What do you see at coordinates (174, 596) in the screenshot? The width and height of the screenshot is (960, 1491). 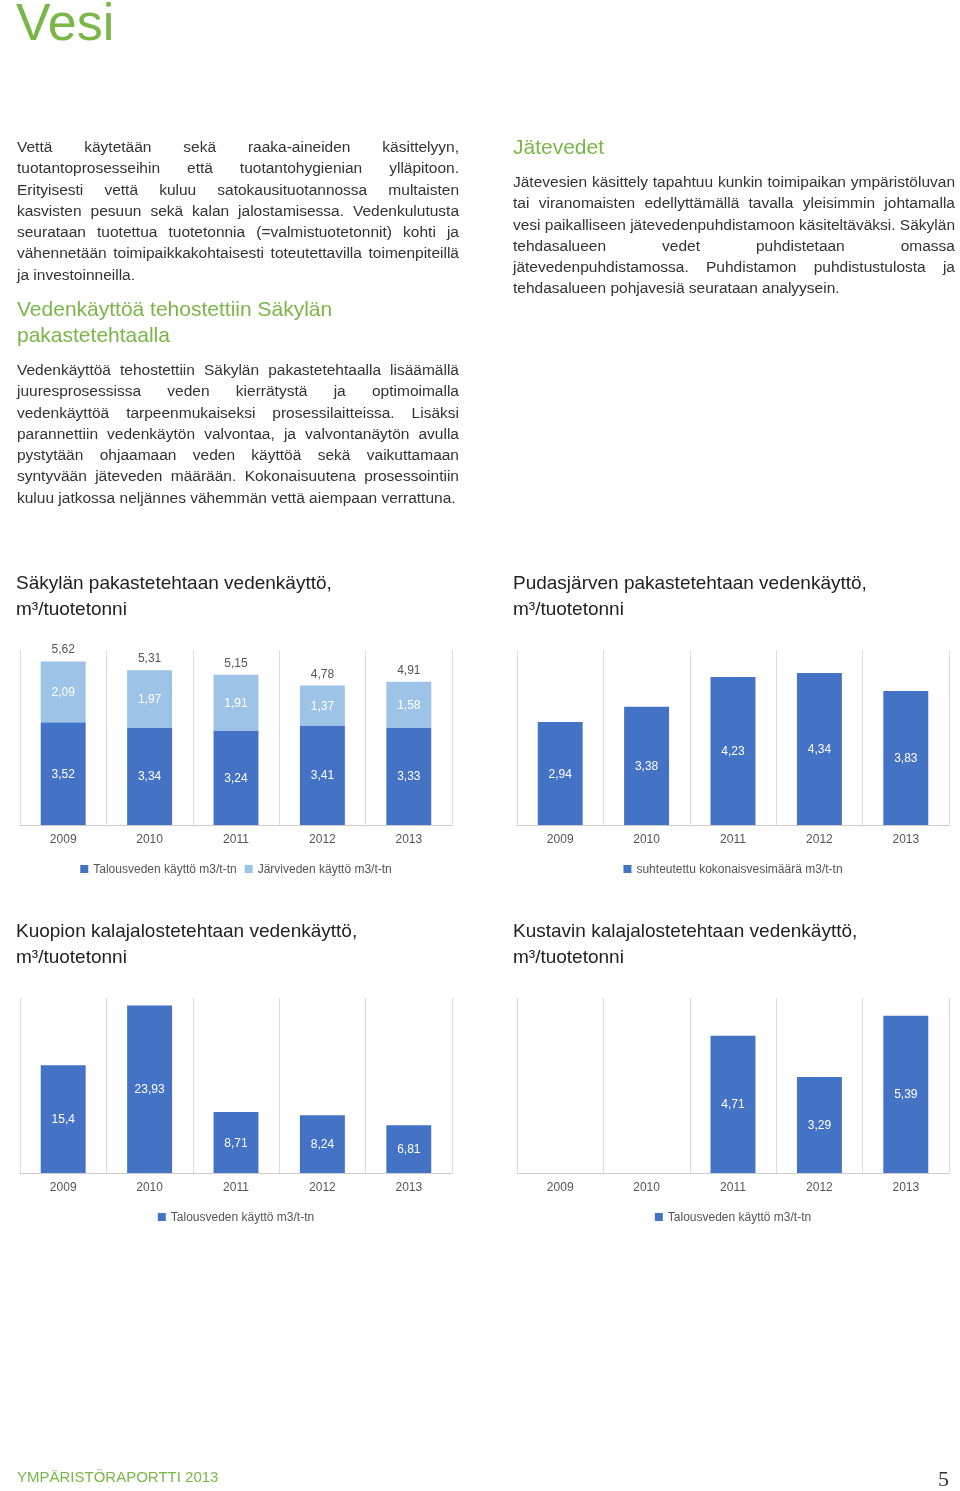 I see `chart-title: Säkylän pakastetehtaan vedenkäyttö, m³/tuotetonni` at bounding box center [174, 596].